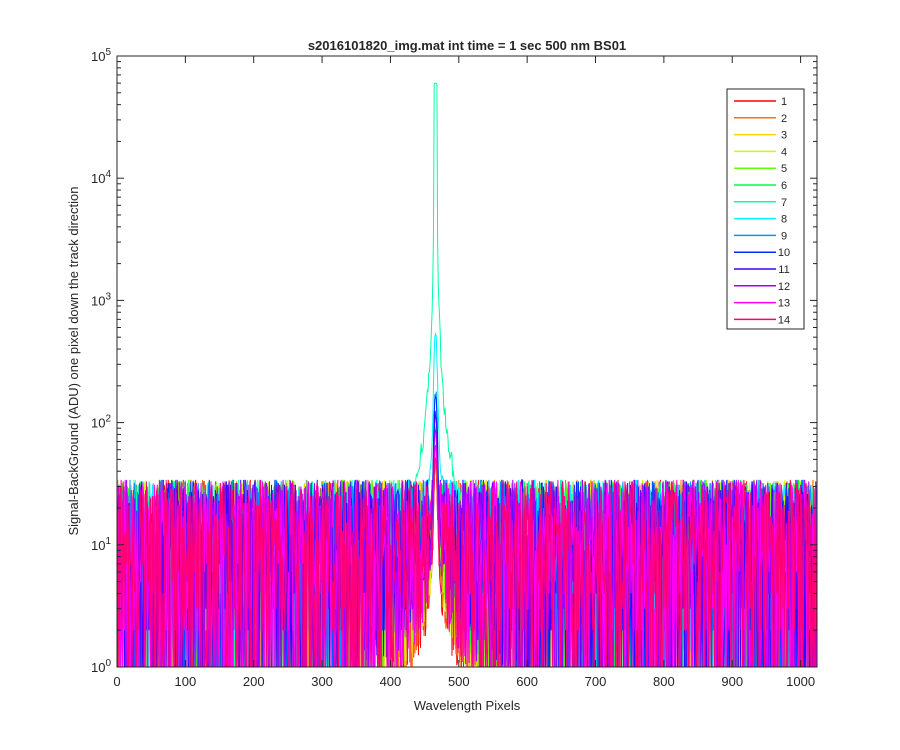 The width and height of the screenshot is (900, 750). I want to click on legend-label-6: 6, so click(784, 186).